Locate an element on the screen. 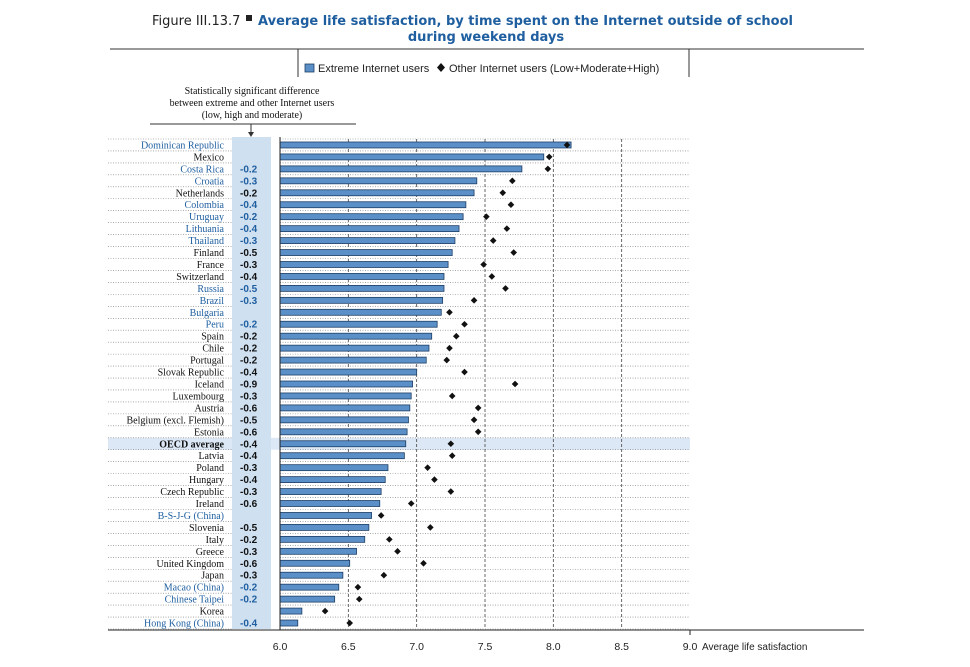  country-label: Russia is located at coordinates (210, 289).